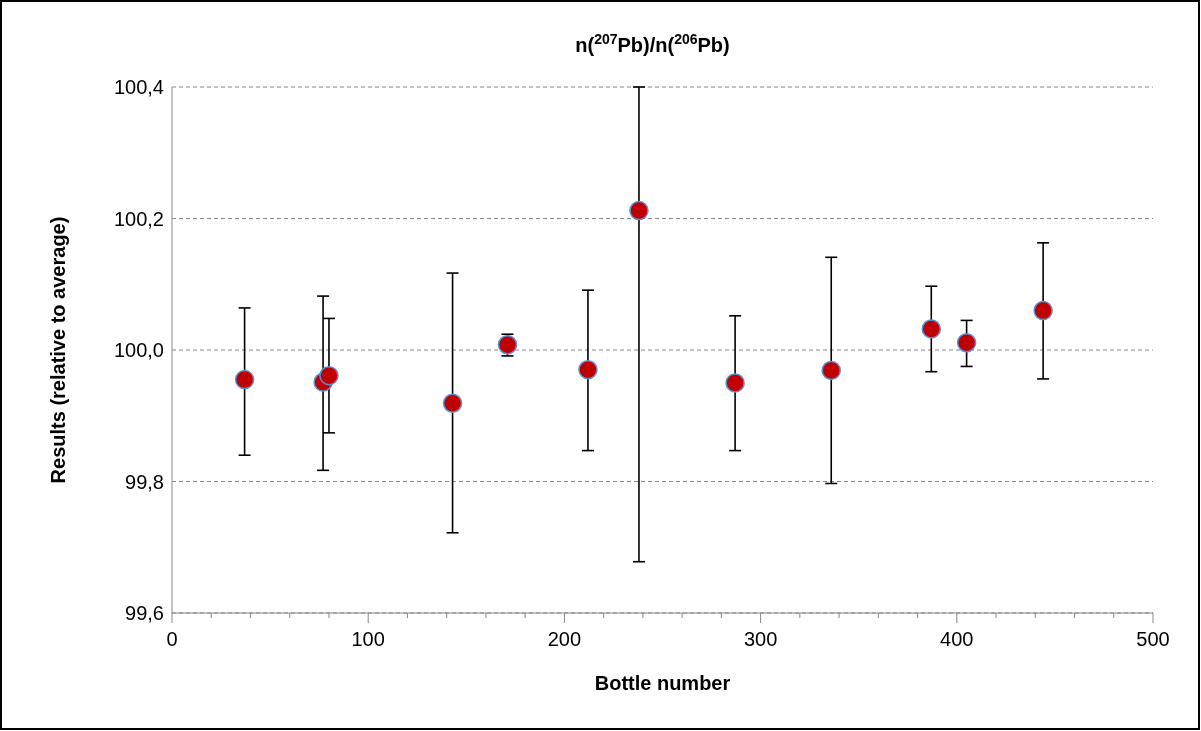  What do you see at coordinates (172, 639) in the screenshot?
I see `x-tick-label: 0` at bounding box center [172, 639].